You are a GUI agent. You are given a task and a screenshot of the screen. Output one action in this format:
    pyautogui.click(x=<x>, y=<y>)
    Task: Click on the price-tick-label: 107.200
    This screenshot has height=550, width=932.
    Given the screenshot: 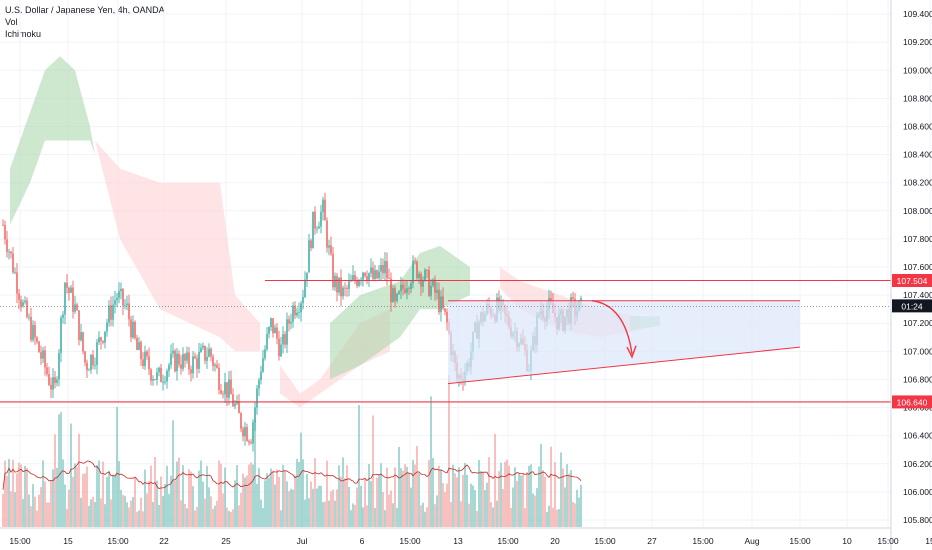 What is the action you would take?
    pyautogui.click(x=917, y=323)
    